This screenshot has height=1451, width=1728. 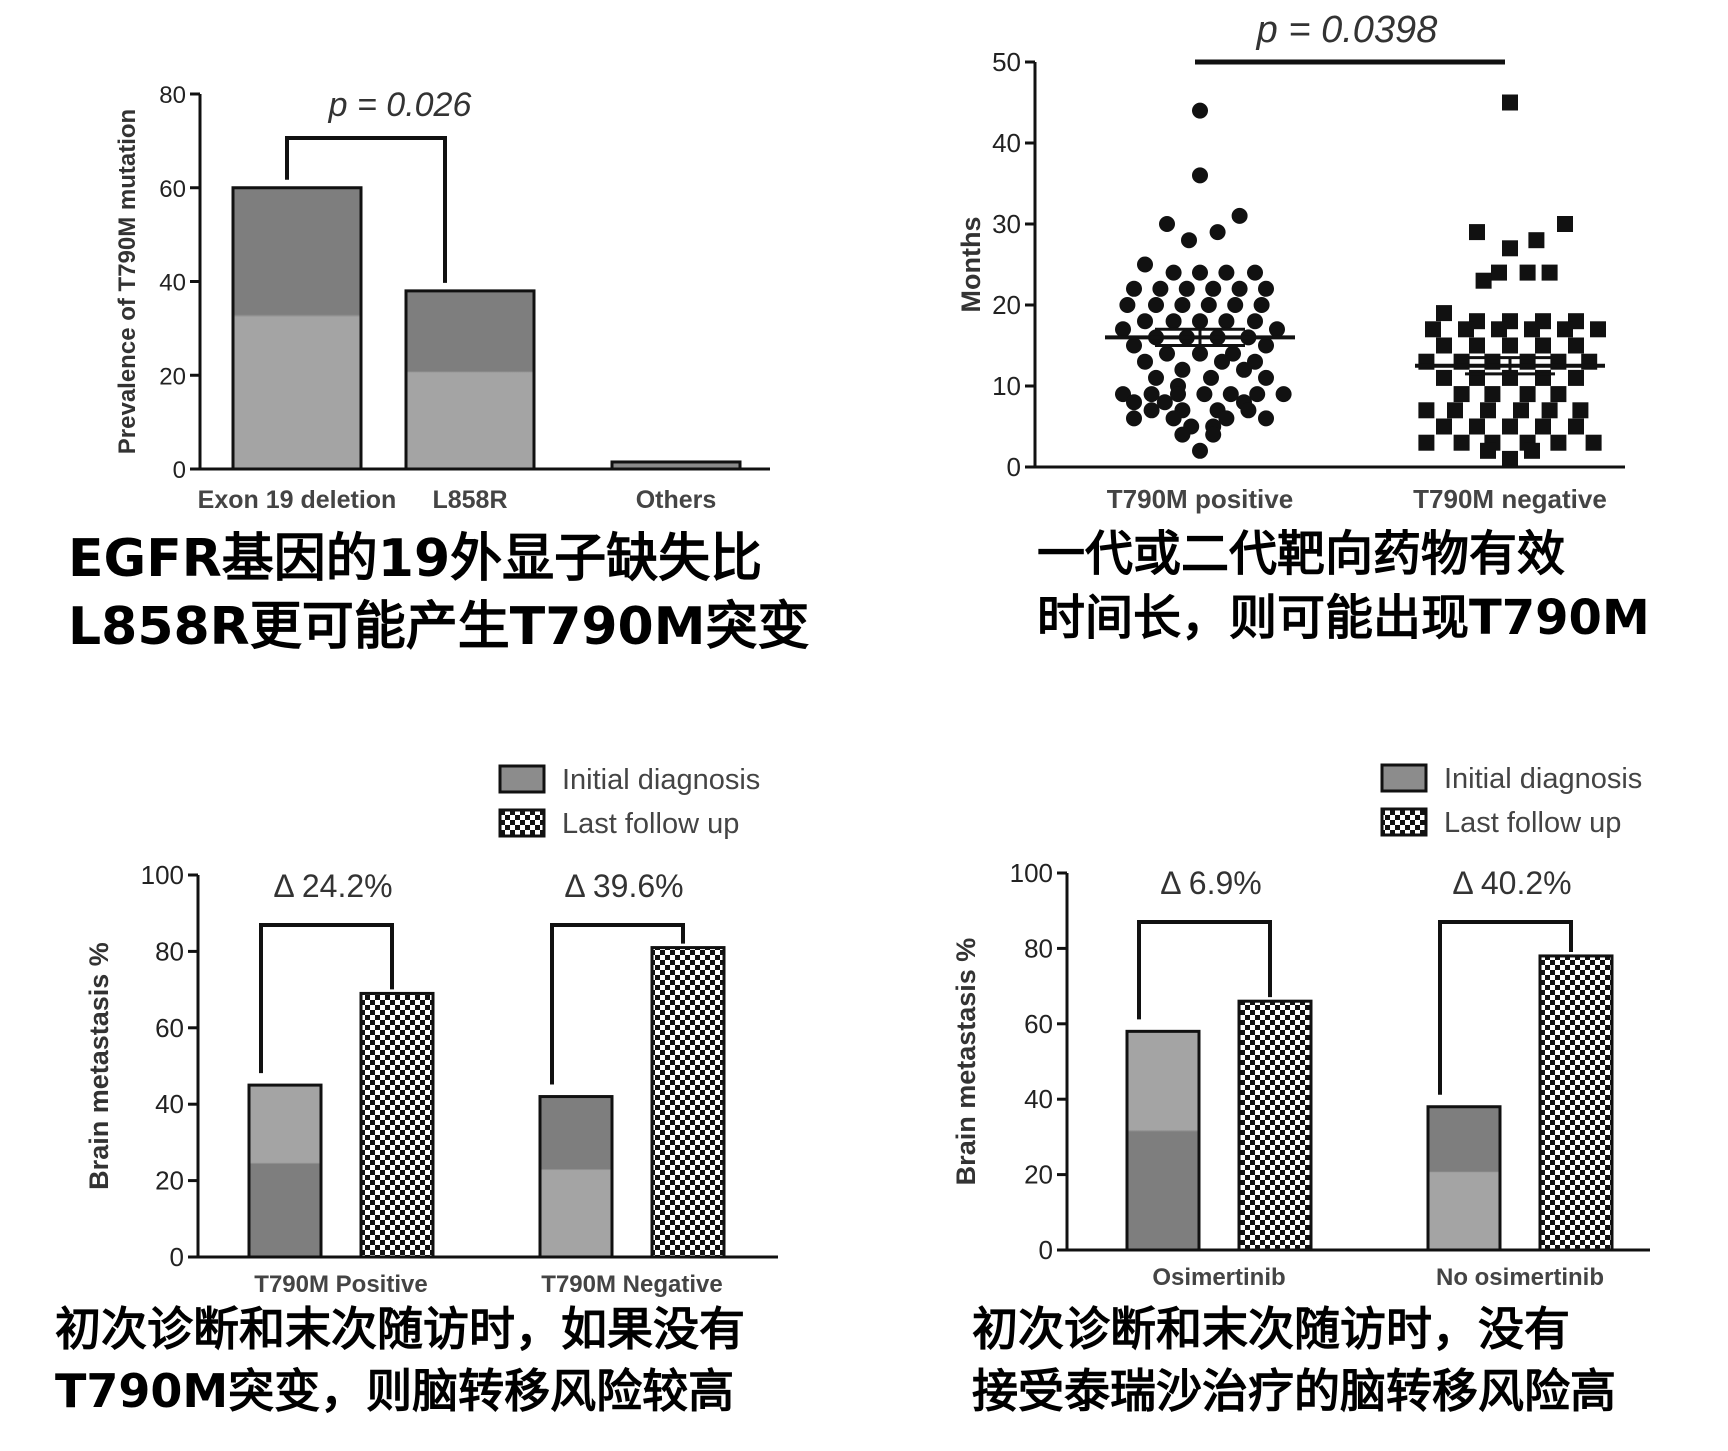 I want to click on panel-c-y-tick-label: 0, so click(x=177, y=1257).